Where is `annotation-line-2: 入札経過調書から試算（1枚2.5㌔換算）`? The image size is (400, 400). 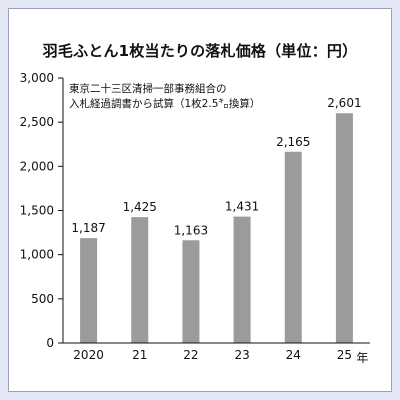 annotation-line-2: 入札経過調書から試算（1枚2.5㌔換算） is located at coordinates (164, 103).